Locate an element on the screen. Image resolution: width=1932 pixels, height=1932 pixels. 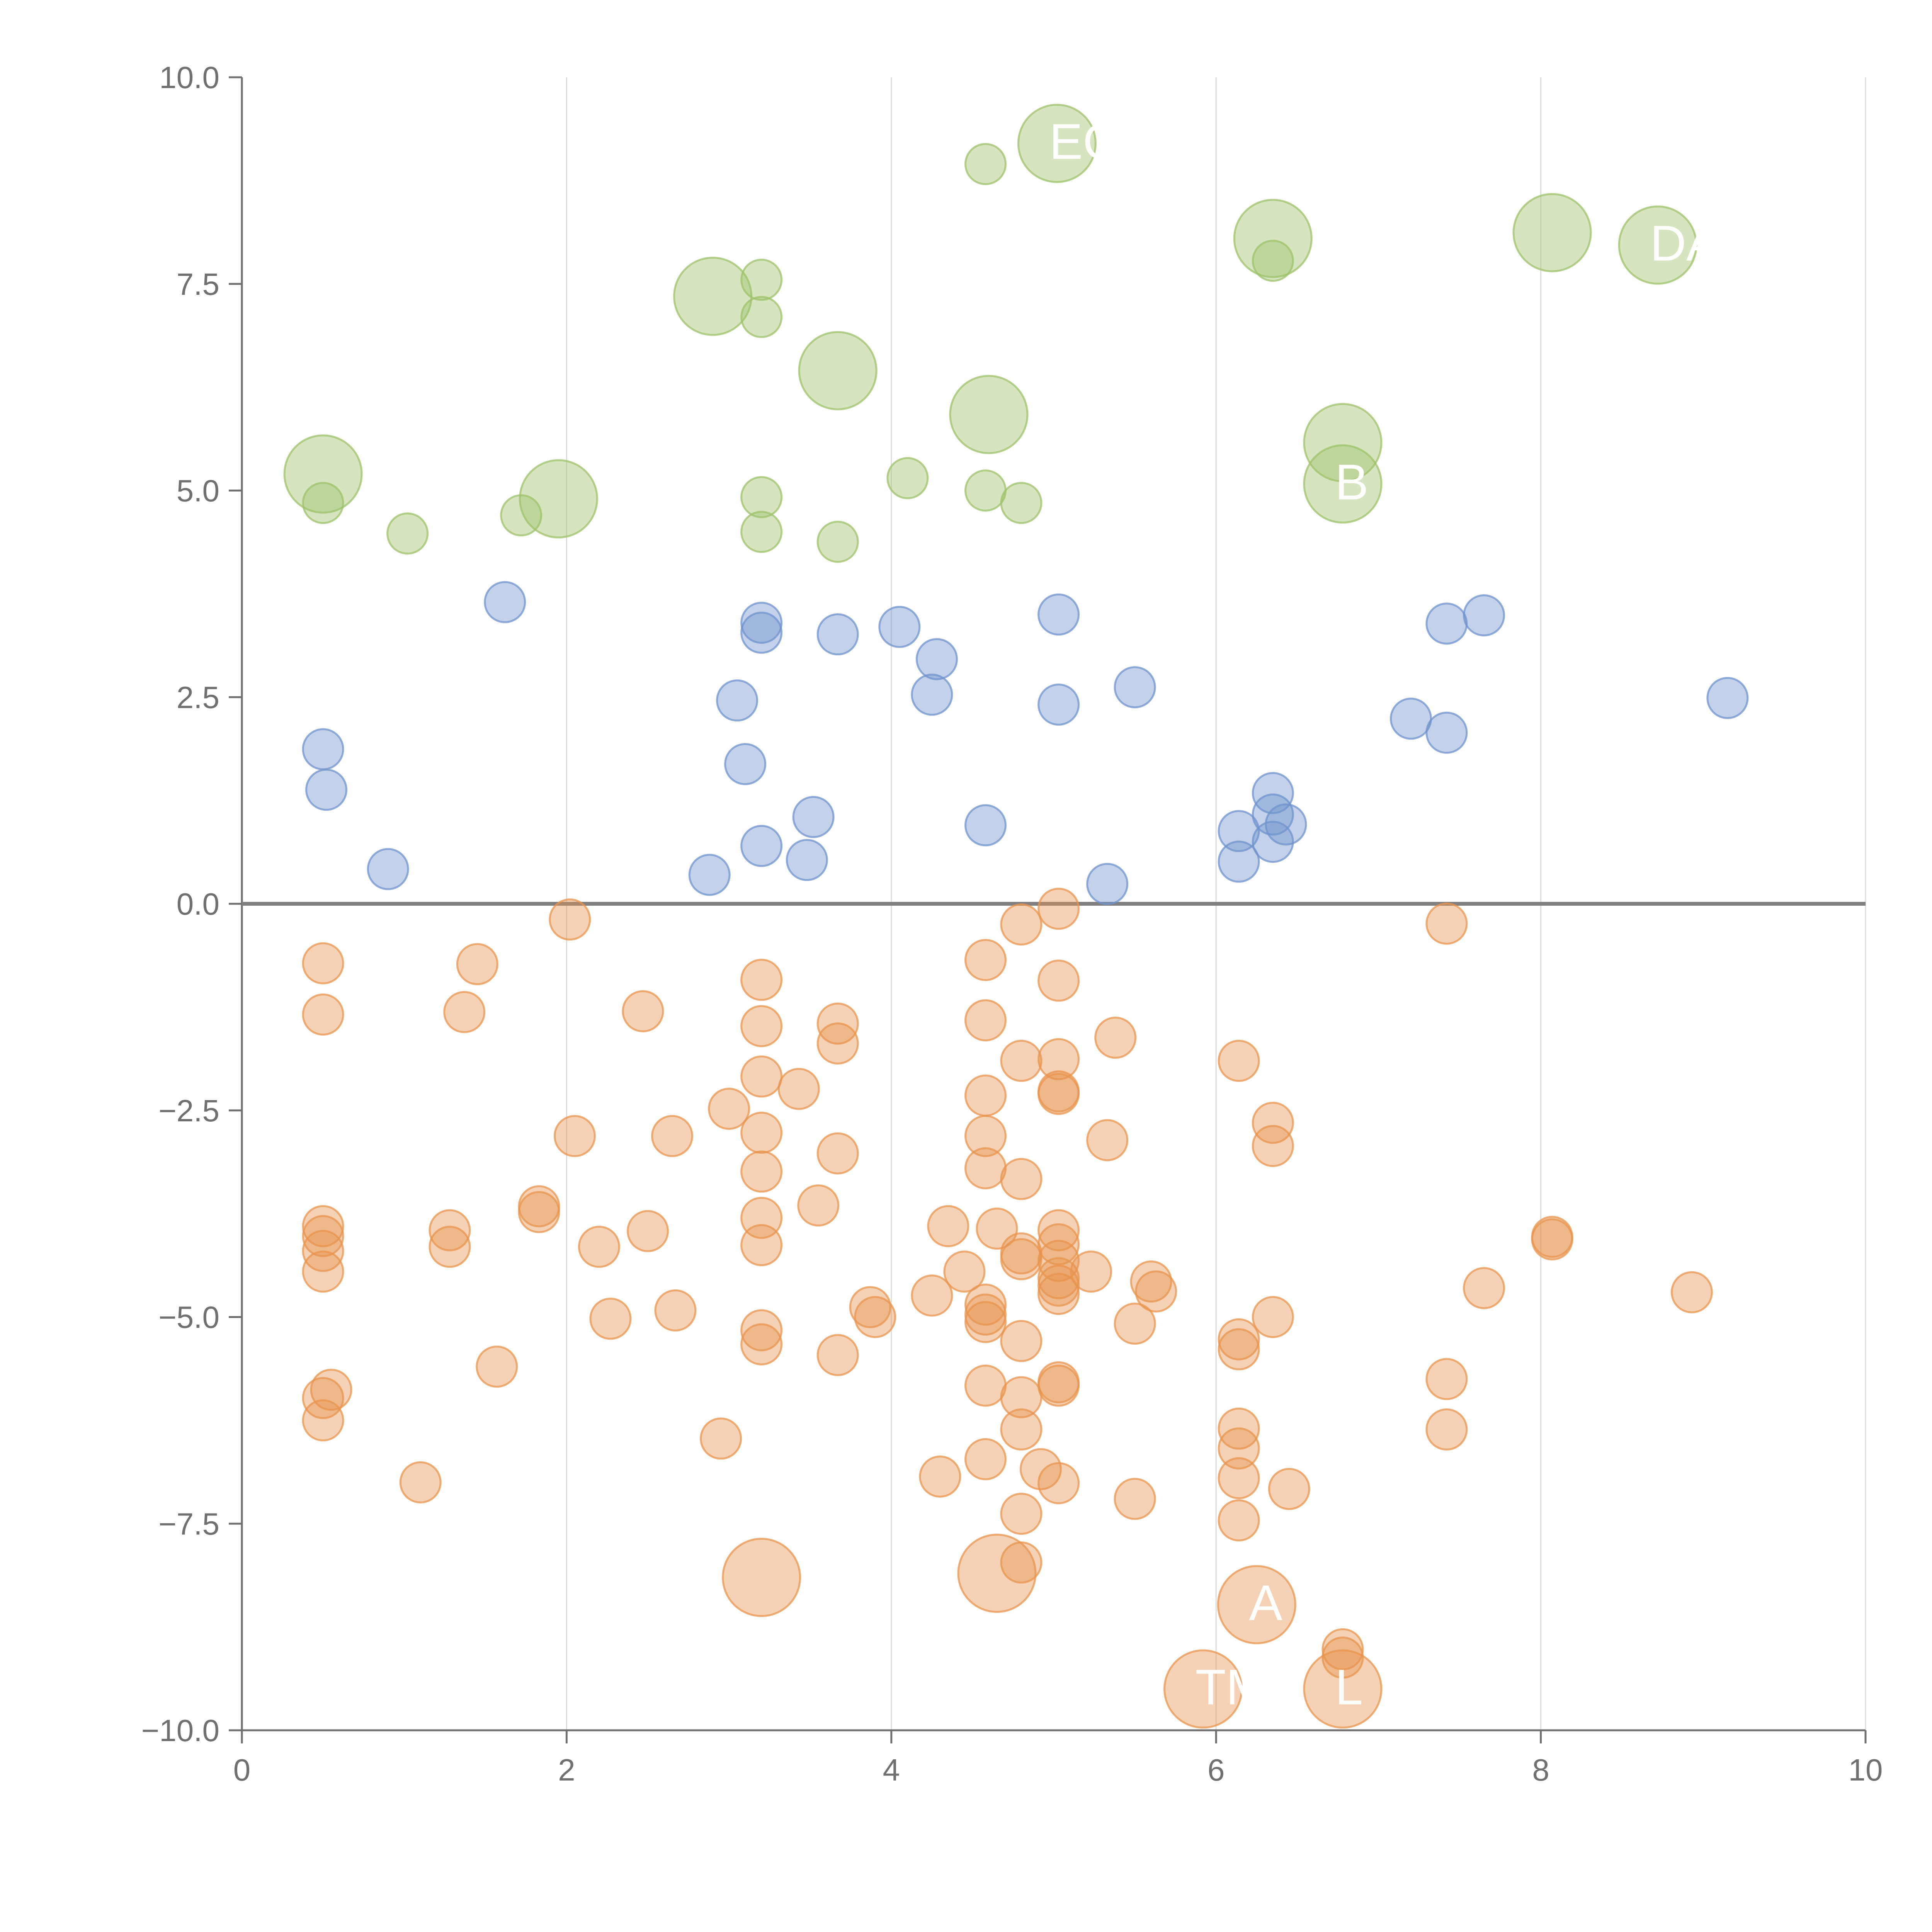
y-tick-label: −10.0 is located at coordinates (180, 1730).